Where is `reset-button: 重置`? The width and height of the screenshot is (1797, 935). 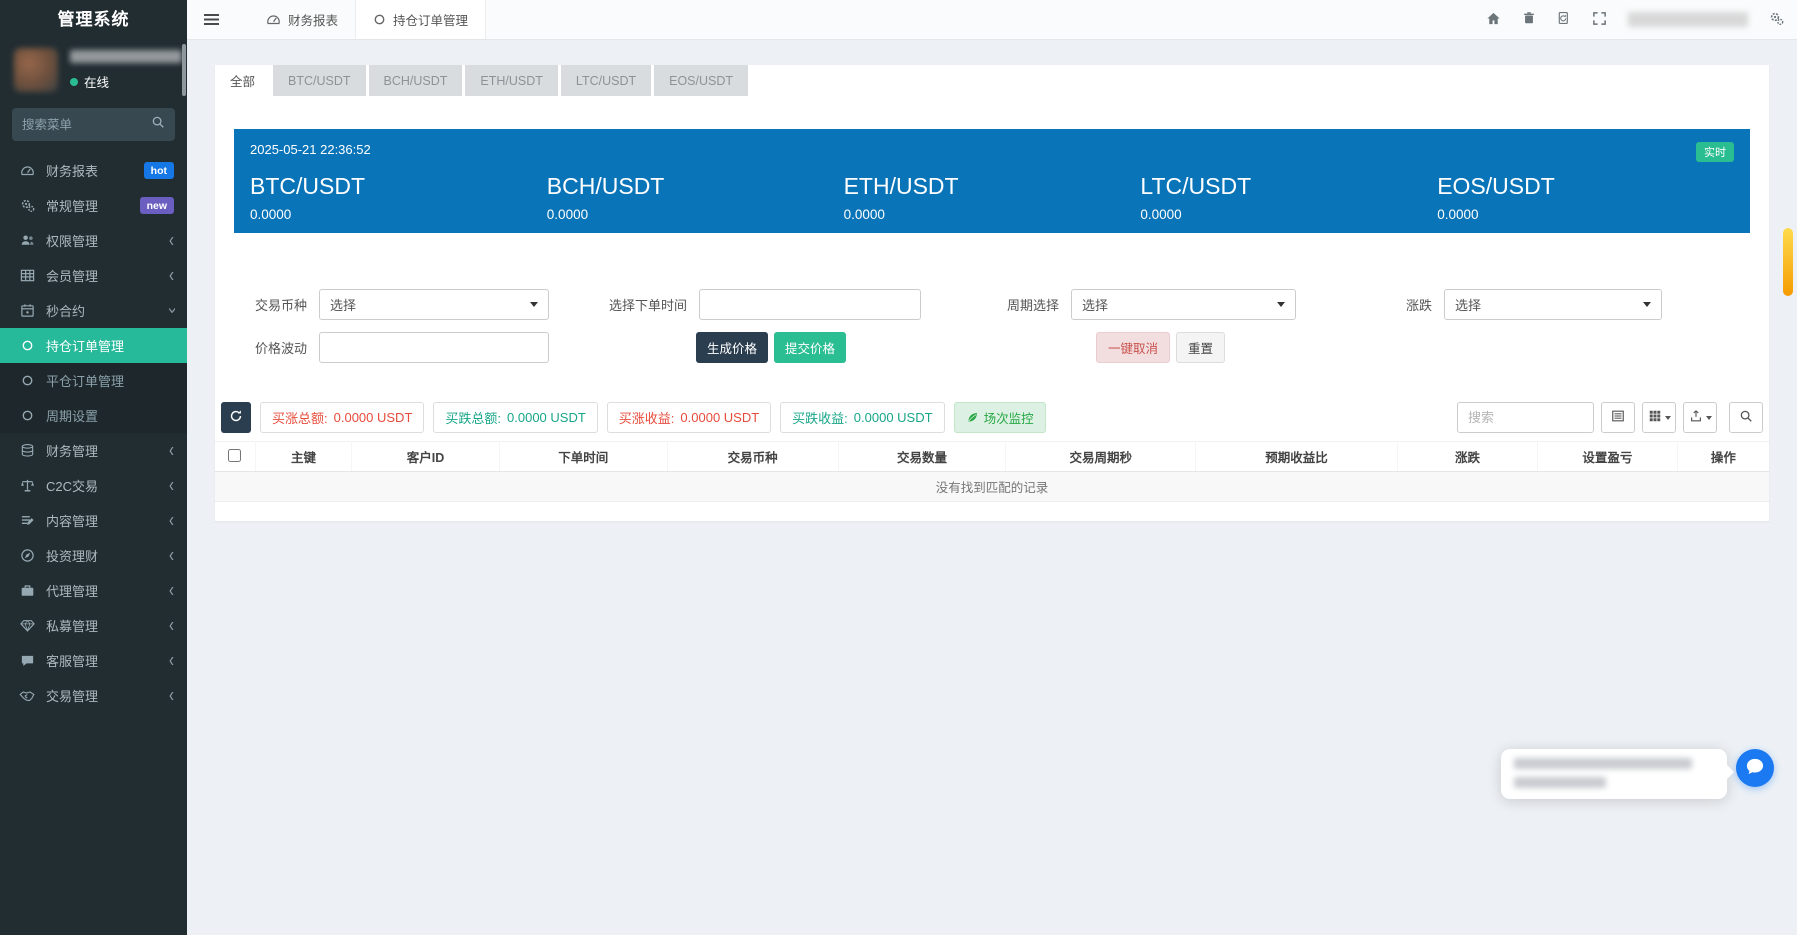
reset-button: 重置 is located at coordinates (1201, 347).